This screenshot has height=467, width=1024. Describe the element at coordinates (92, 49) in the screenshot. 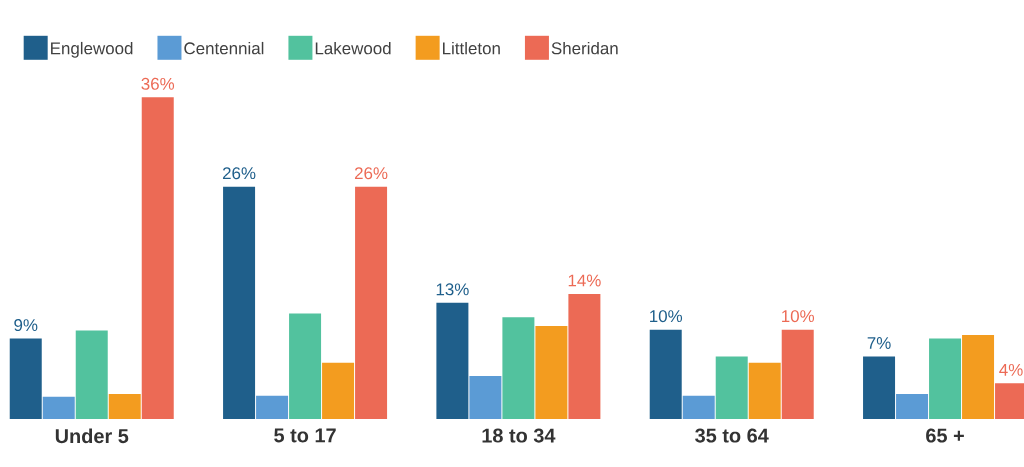

I see `legend-label: Englewood` at that location.